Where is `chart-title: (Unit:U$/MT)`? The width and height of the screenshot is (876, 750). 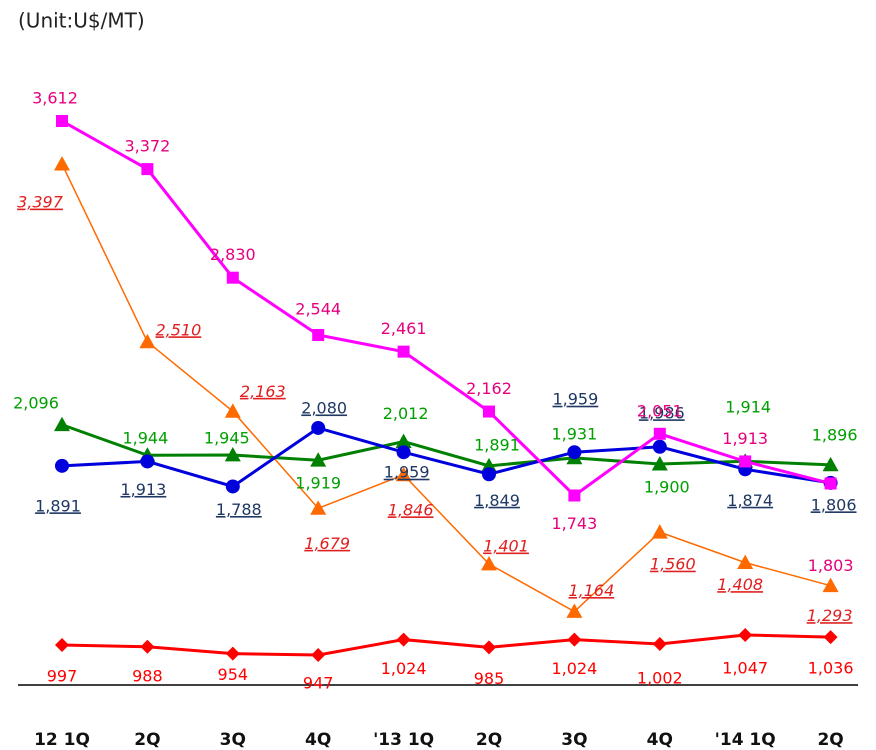
chart-title: (Unit:U$/MT) is located at coordinates (81, 21).